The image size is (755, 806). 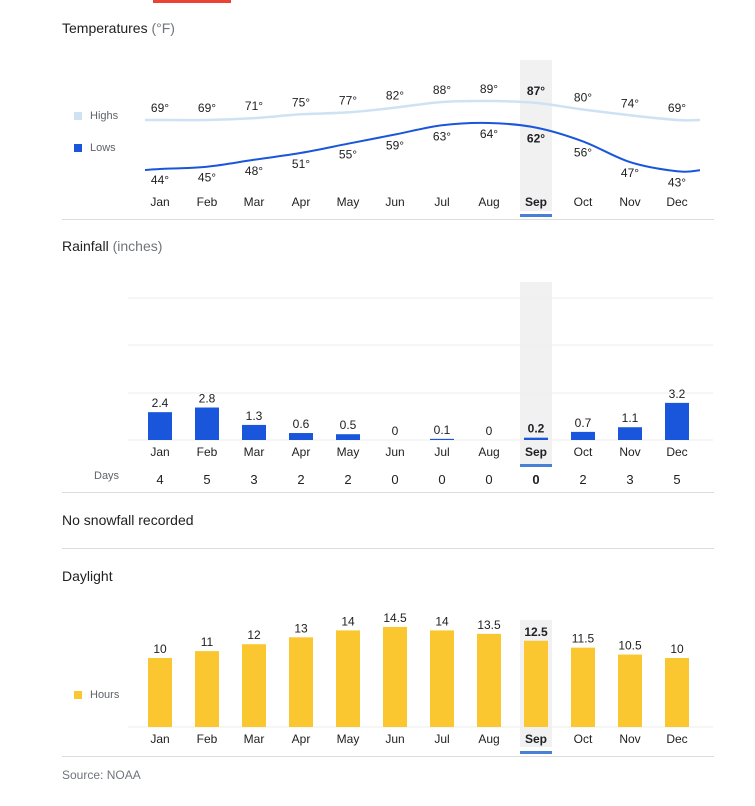 What do you see at coordinates (348, 425) in the screenshot?
I see `rainfall-value-label: 0.5` at bounding box center [348, 425].